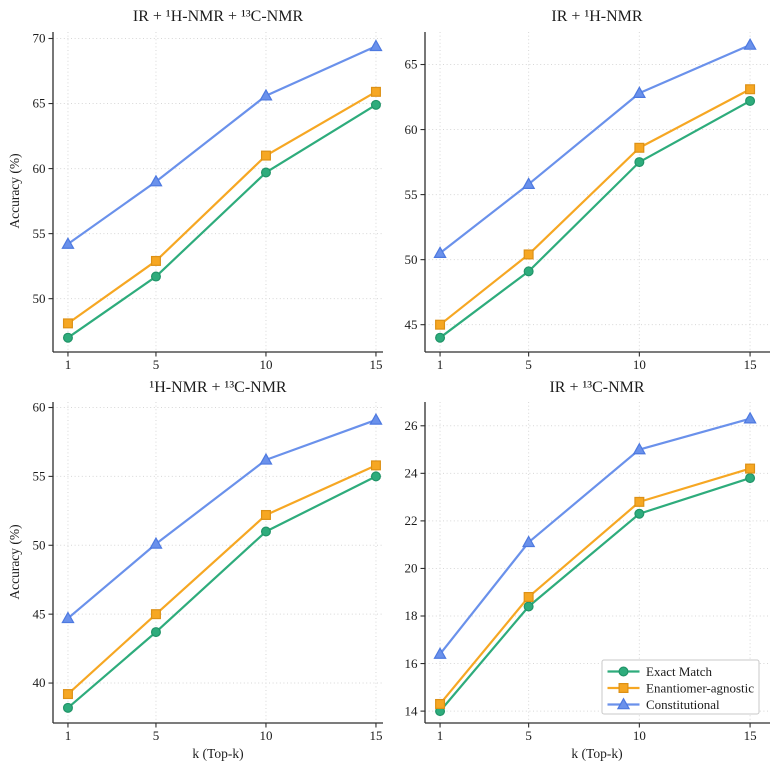 The width and height of the screenshot is (777, 777). What do you see at coordinates (412, 473) in the screenshot?
I see `y-tick-label: 24` at bounding box center [412, 473].